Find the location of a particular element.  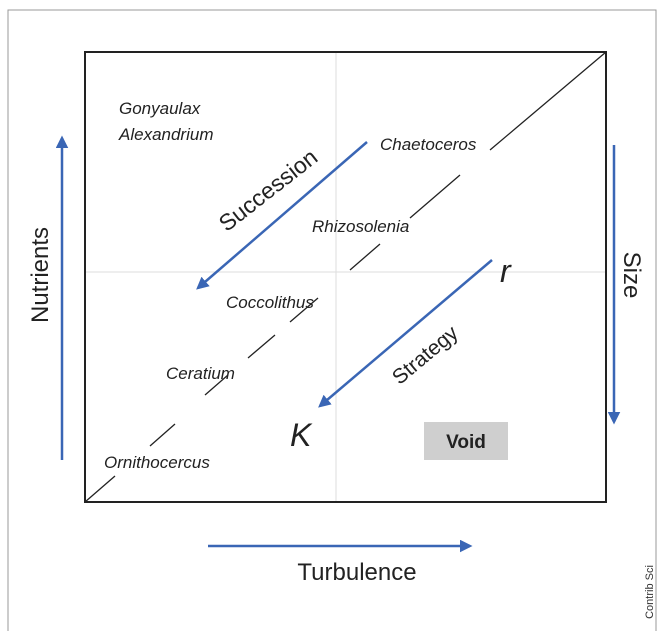

k-label: K is located at coordinates (301, 435).